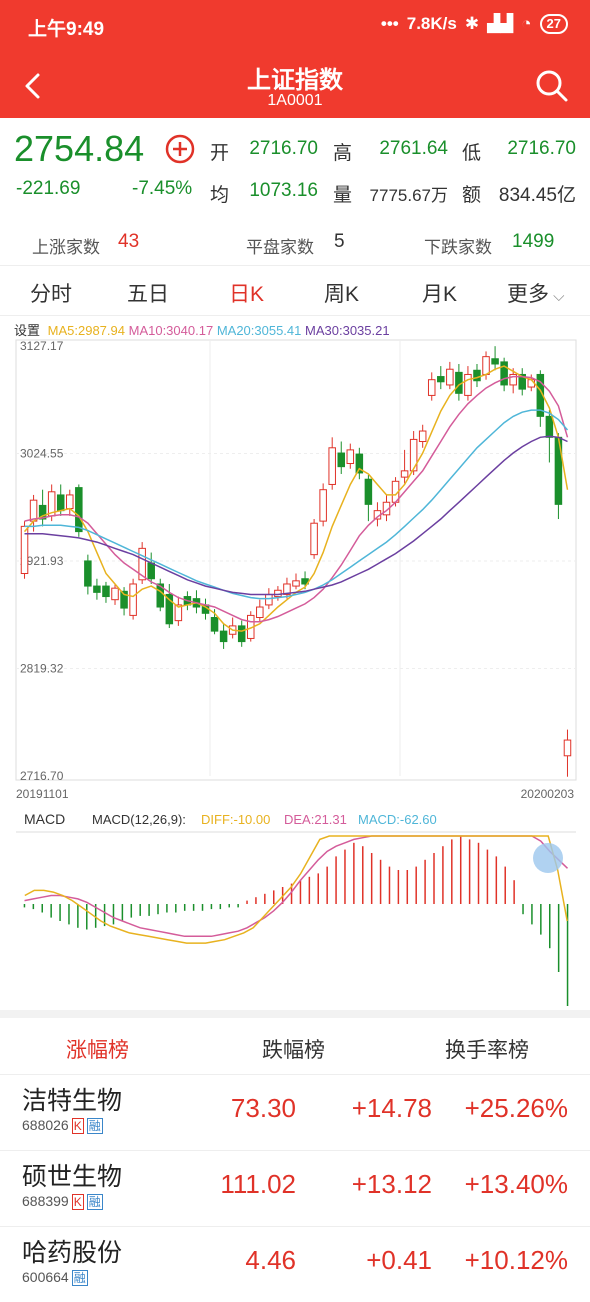  Describe the element at coordinates (220, 153) in the screenshot. I see `open-label: 开` at that location.